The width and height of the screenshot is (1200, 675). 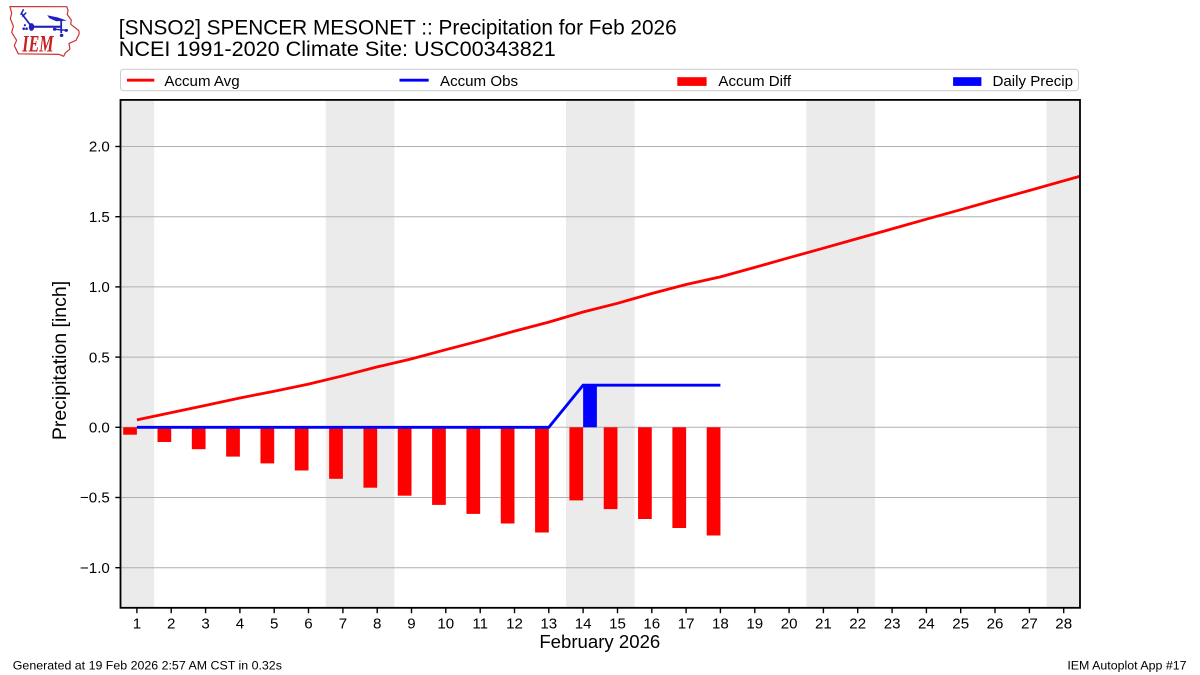 What do you see at coordinates (926, 624) in the screenshot?
I see `svg-text: 24` at bounding box center [926, 624].